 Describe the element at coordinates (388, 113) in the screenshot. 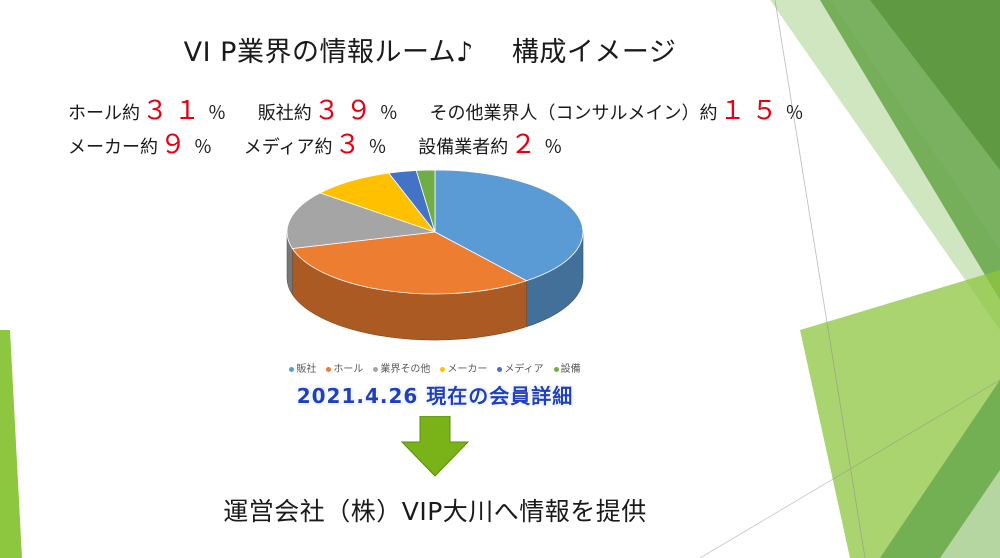

I see `stat-sales-unit: ％` at that location.